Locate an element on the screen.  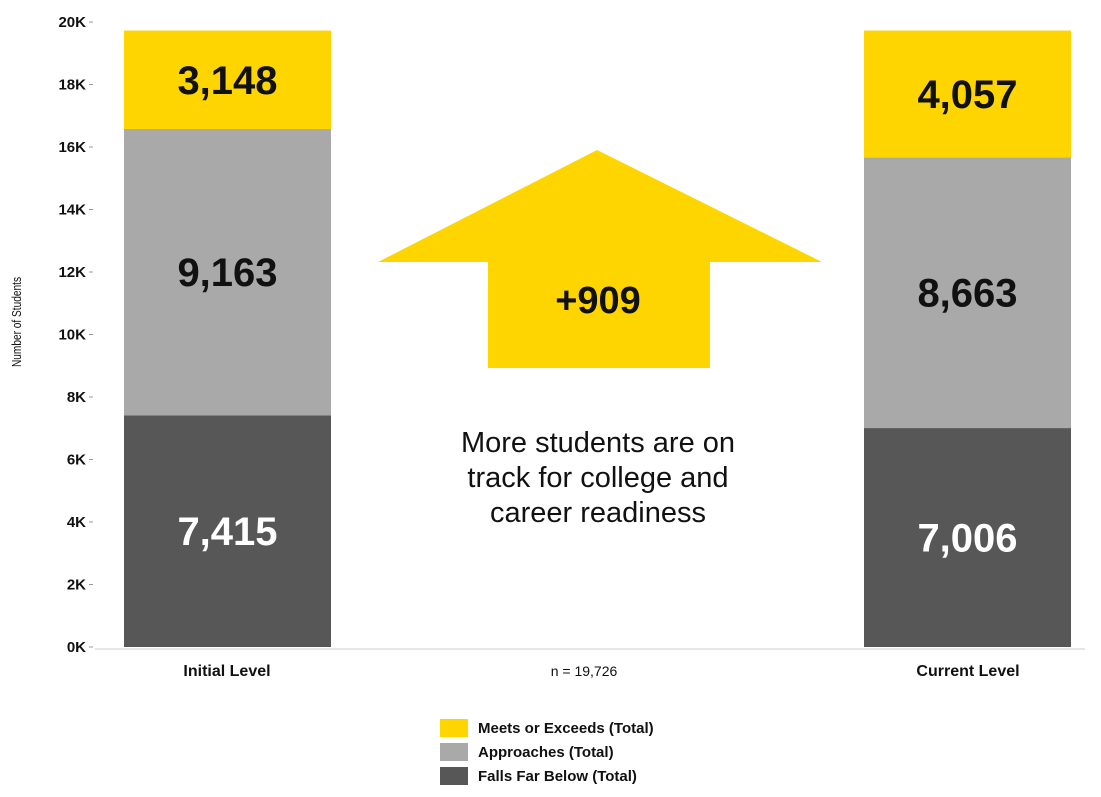
n-count-label: n = 19,726 is located at coordinates (584, 671).